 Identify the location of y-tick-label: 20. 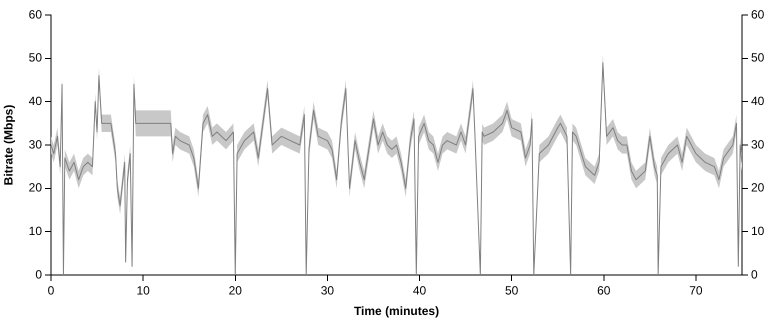
(35, 187).